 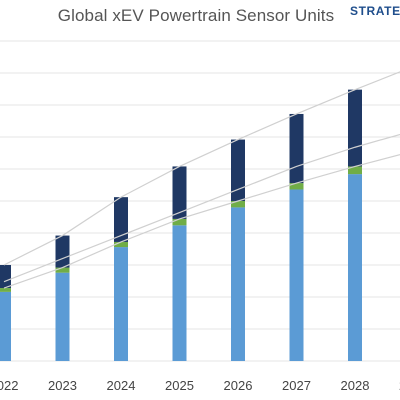 I want to click on x-tick-label: 2023, so click(x=62, y=385).